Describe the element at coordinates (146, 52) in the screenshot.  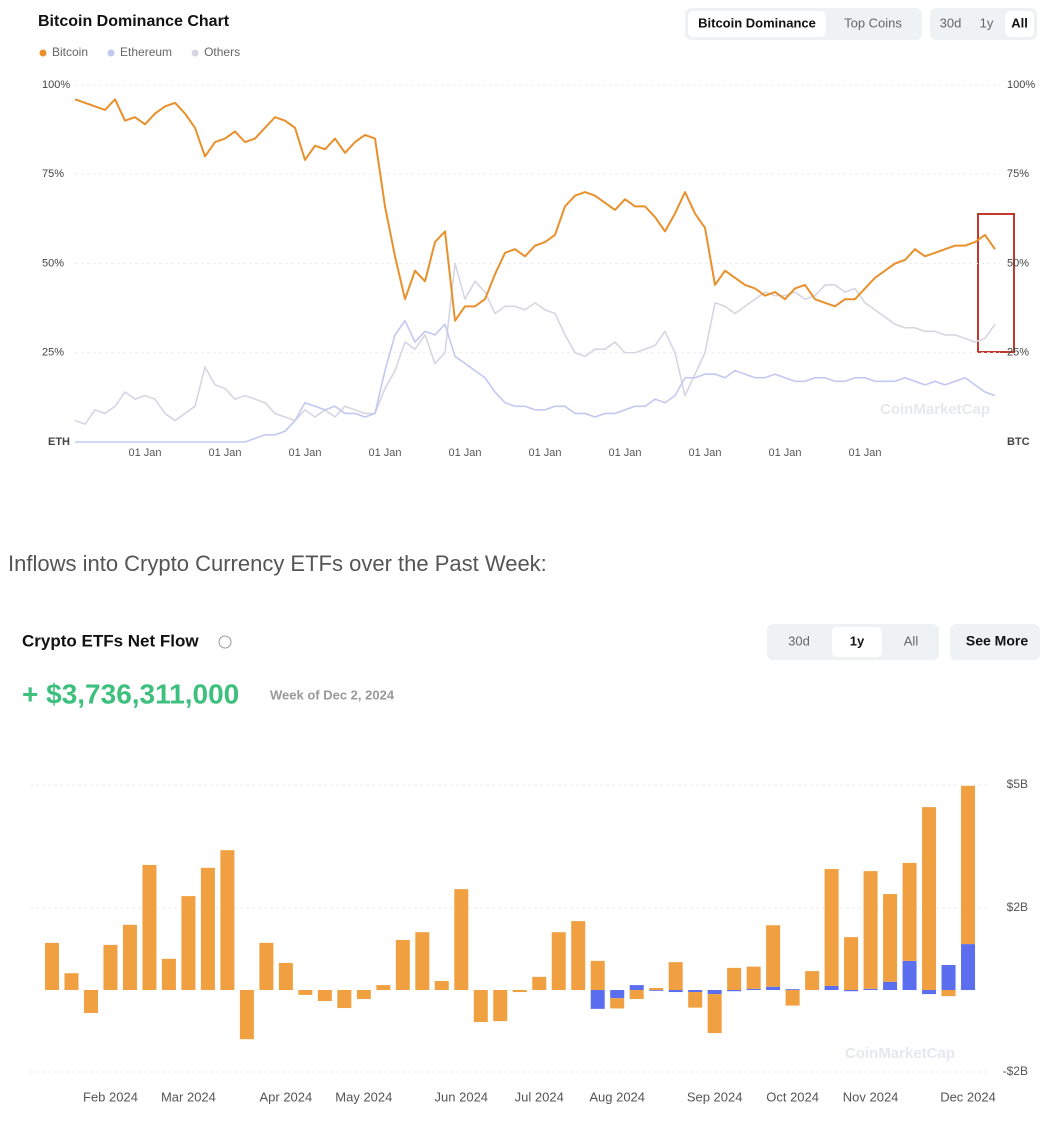
I see `legend-label: Ethereum` at that location.